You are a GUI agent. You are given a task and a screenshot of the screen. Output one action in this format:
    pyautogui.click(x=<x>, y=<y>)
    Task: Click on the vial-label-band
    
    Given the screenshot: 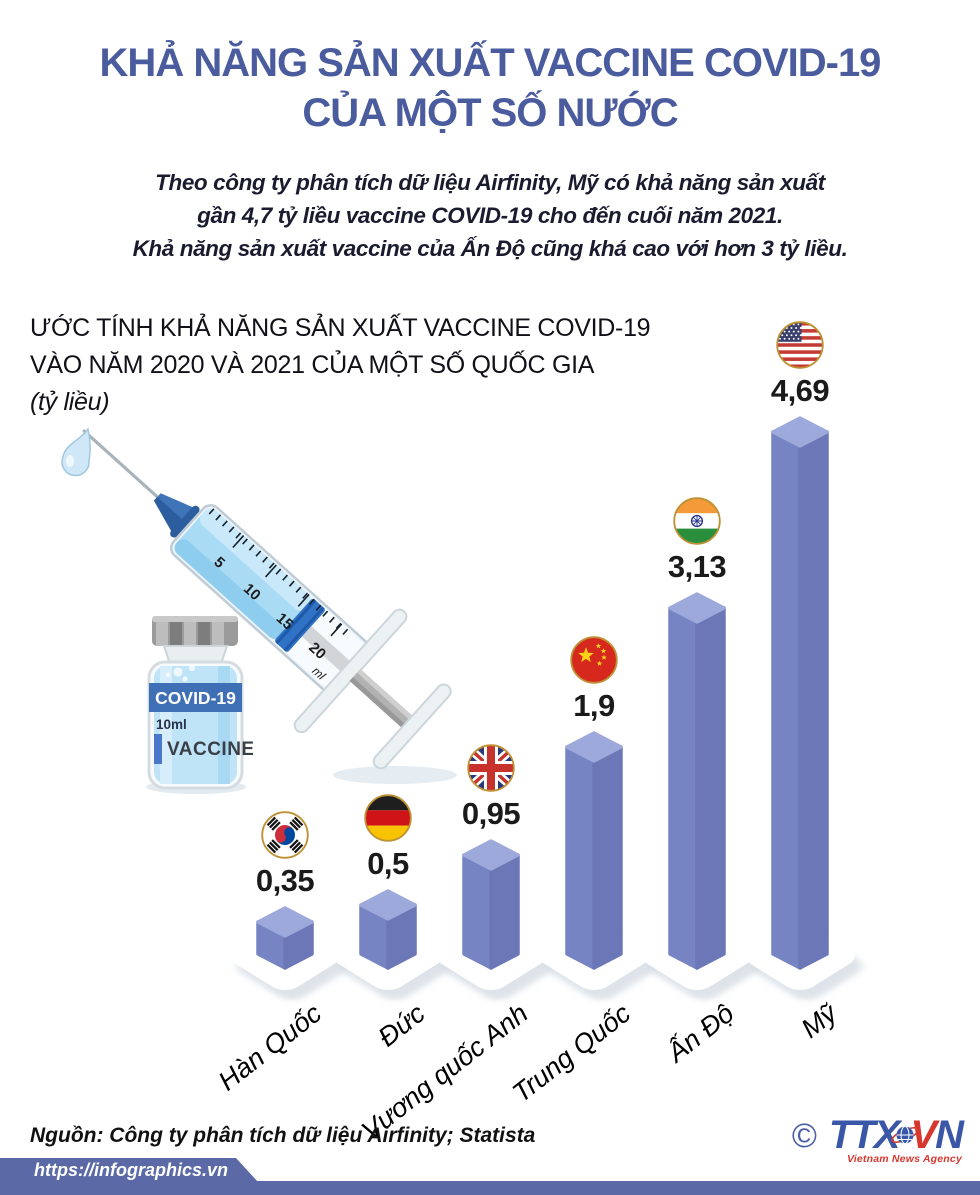 What is the action you would take?
    pyautogui.click(x=195, y=697)
    